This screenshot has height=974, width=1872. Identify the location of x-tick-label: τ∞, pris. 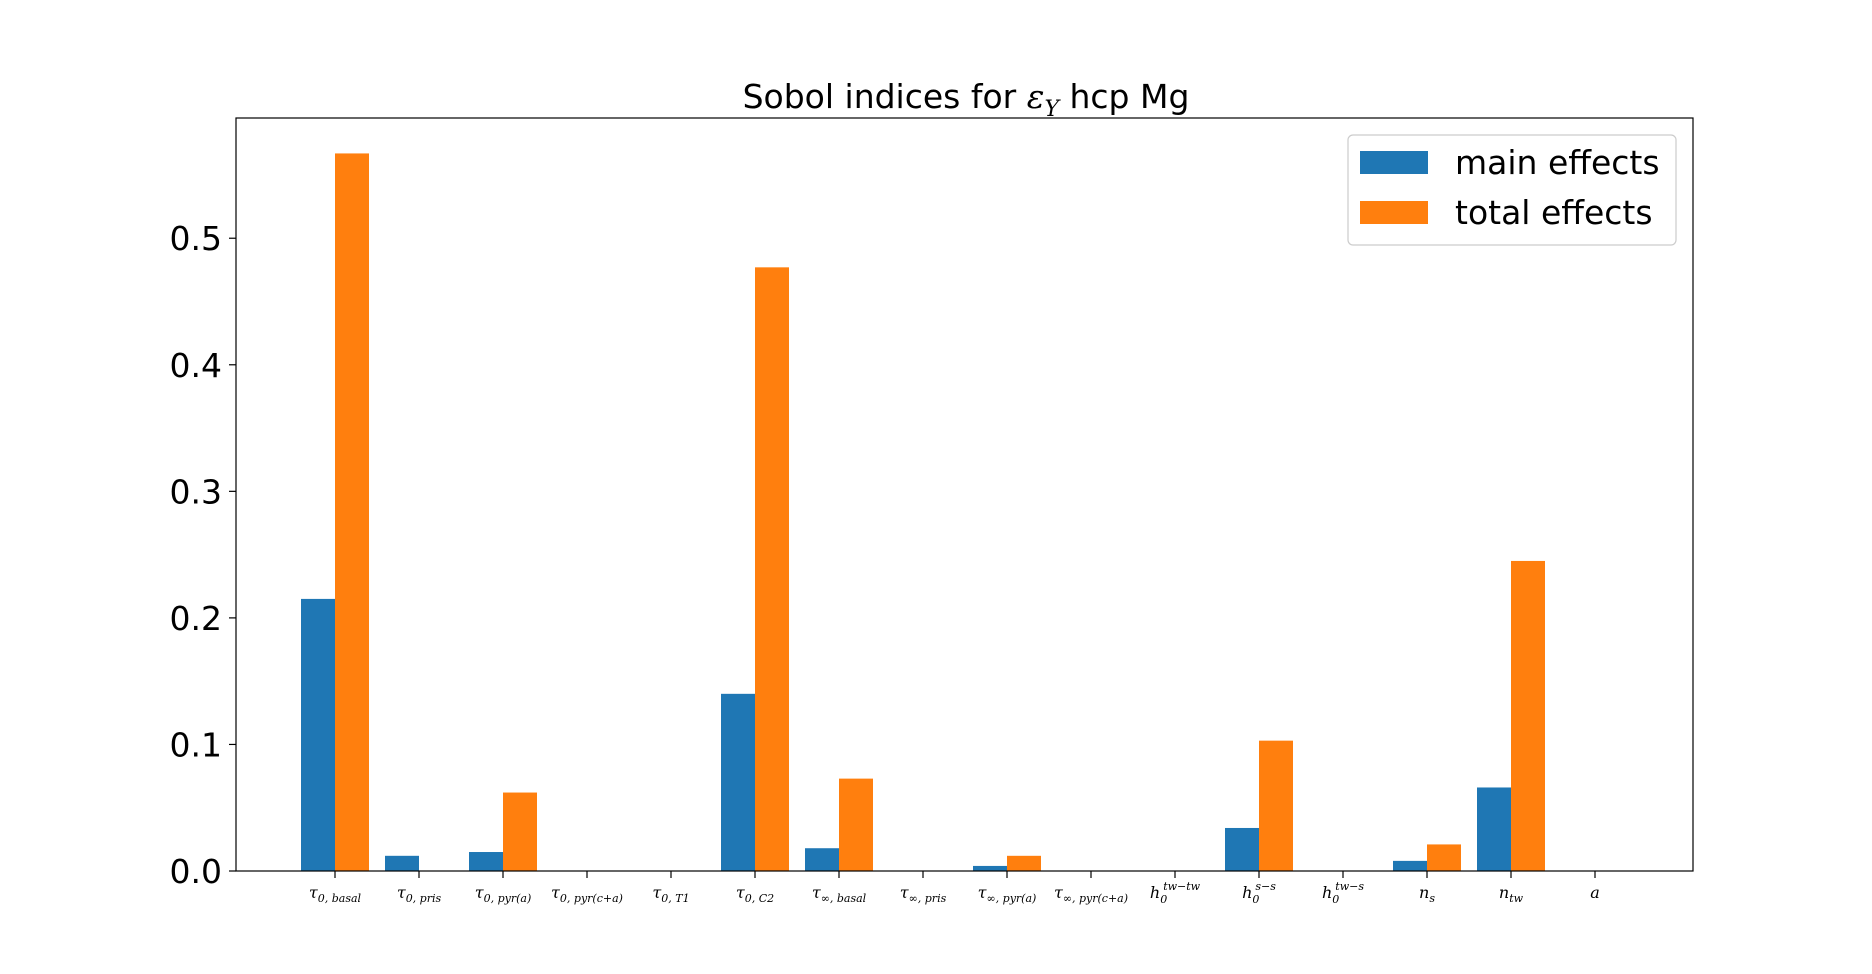
(923, 894).